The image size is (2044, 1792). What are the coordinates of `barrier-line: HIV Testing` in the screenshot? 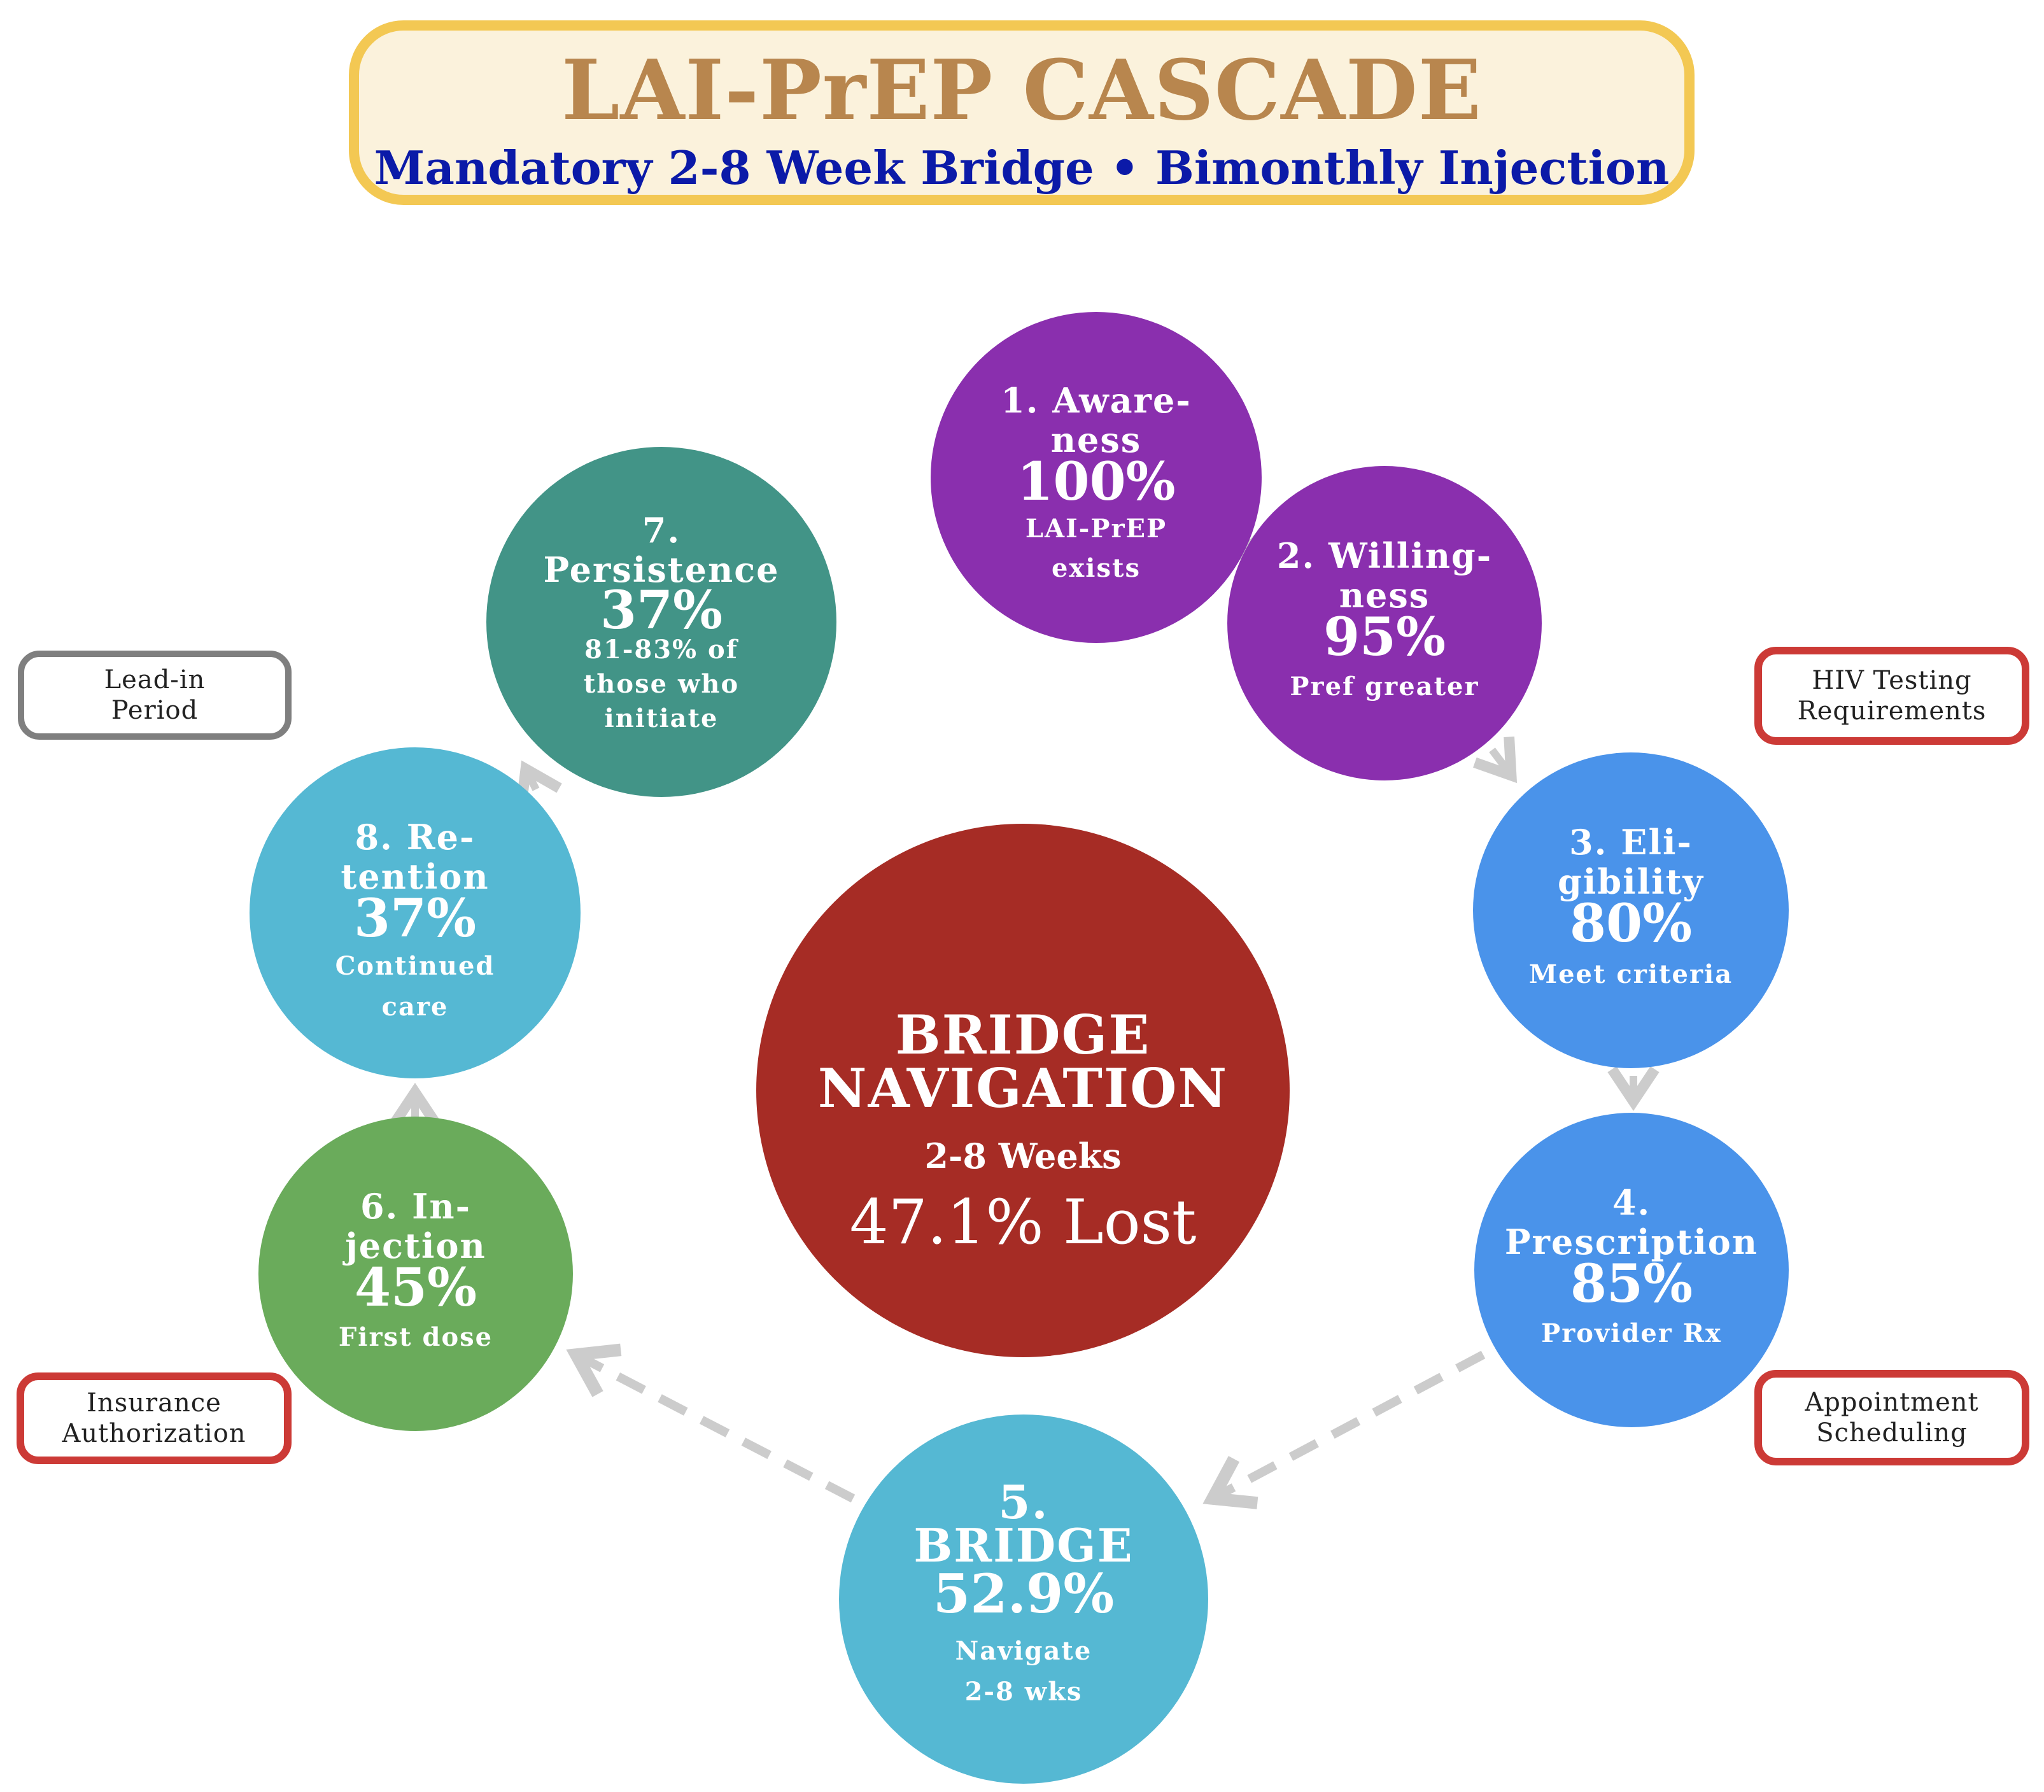 It's located at (1892, 681).